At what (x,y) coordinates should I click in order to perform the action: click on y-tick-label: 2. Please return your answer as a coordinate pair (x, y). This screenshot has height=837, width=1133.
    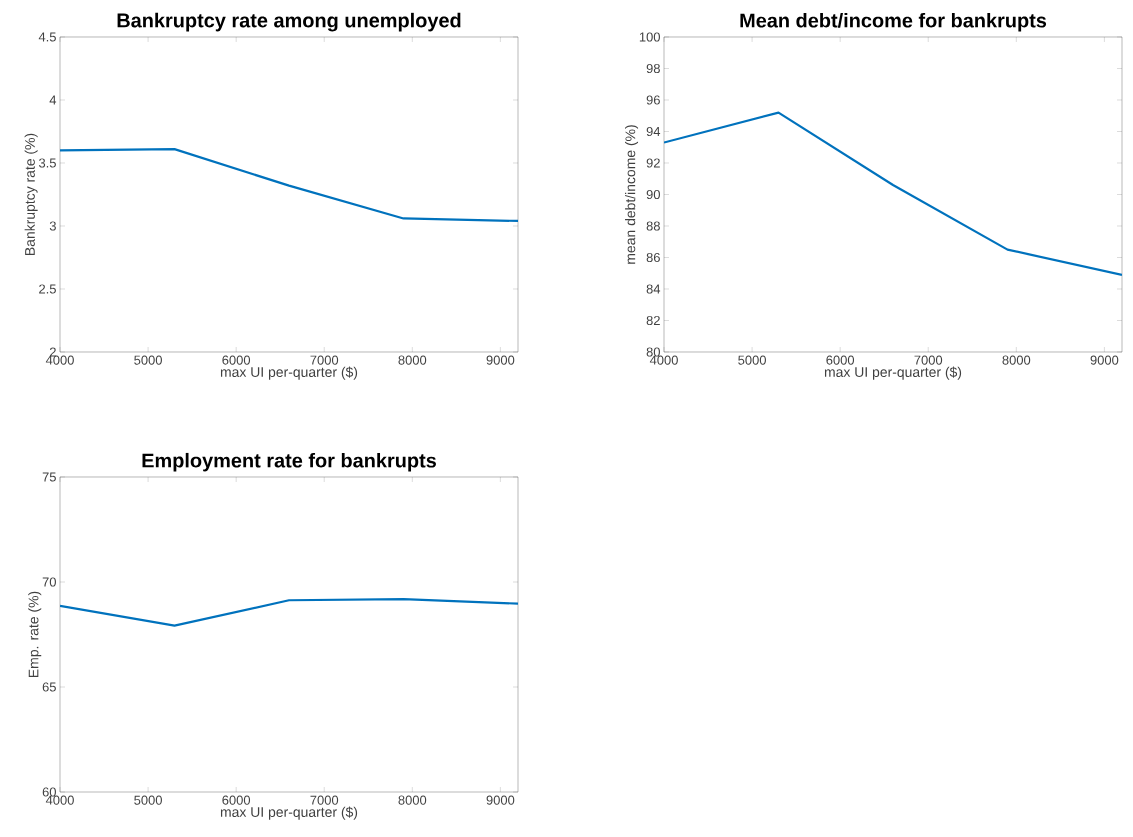
    Looking at the image, I should click on (52, 352).